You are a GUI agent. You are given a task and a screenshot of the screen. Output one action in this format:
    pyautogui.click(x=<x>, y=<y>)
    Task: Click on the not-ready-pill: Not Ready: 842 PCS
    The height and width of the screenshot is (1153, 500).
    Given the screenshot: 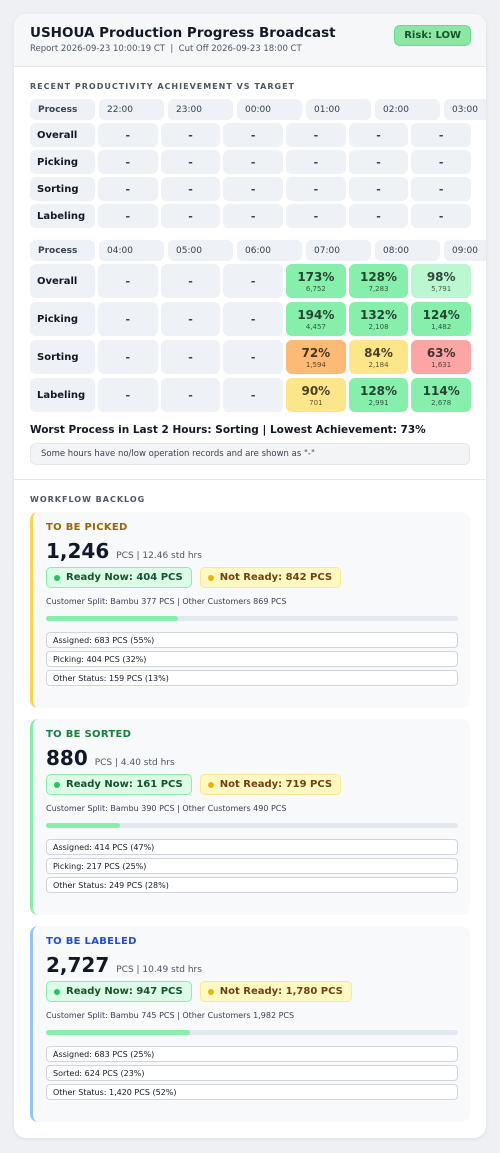 What is the action you would take?
    pyautogui.click(x=270, y=577)
    